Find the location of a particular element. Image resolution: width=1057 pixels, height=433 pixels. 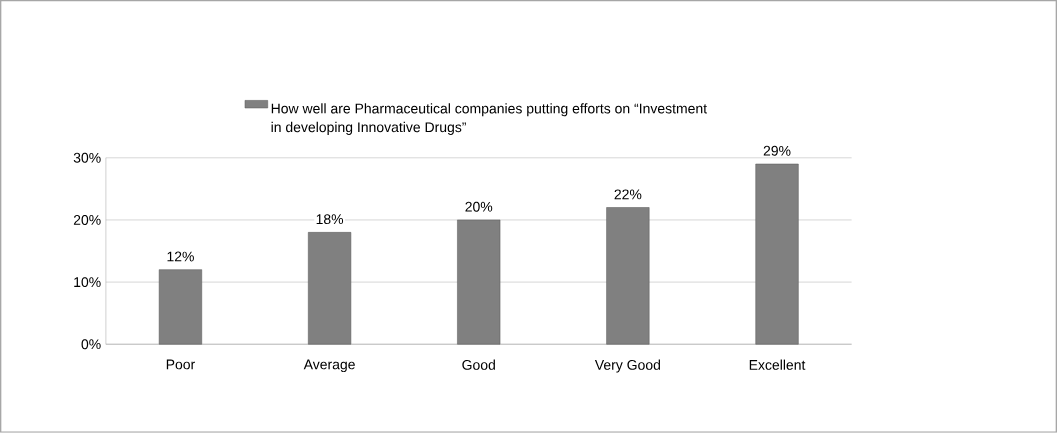

y-tick-label: 20% is located at coordinates (87, 220).